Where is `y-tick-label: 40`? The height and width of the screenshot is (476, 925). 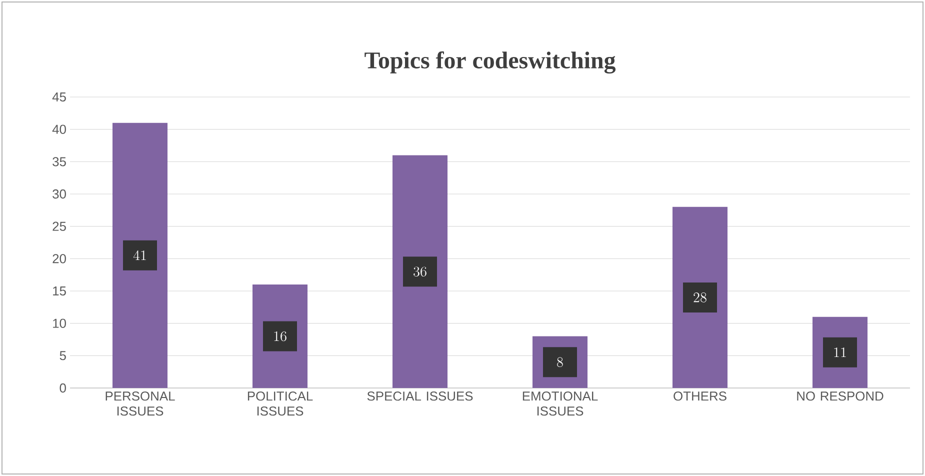
y-tick-label: 40 is located at coordinates (59, 129).